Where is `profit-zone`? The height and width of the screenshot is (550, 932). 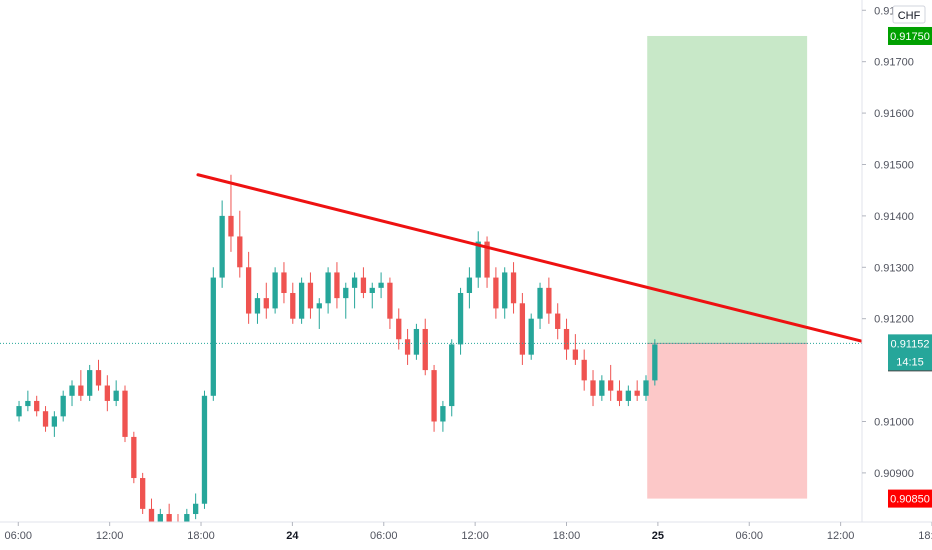
profit-zone is located at coordinates (727, 189).